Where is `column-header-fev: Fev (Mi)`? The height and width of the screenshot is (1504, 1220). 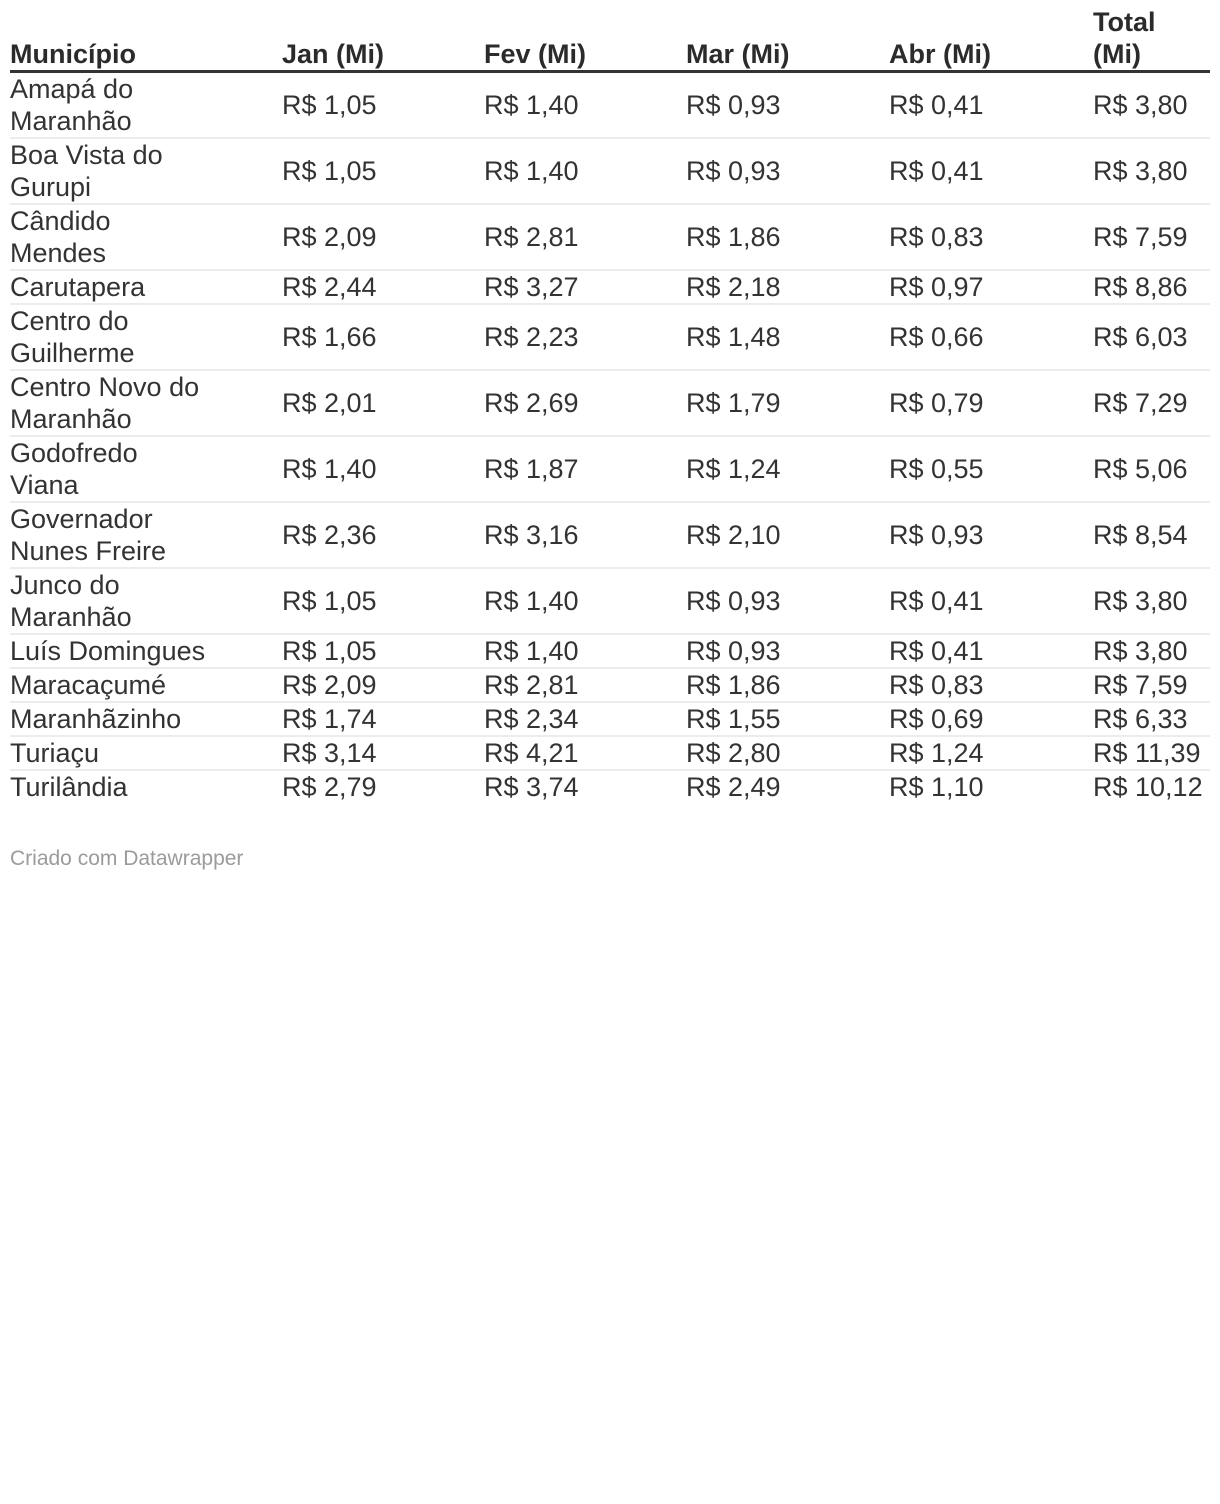
column-header-fev: Fev (Mi) is located at coordinates (585, 39).